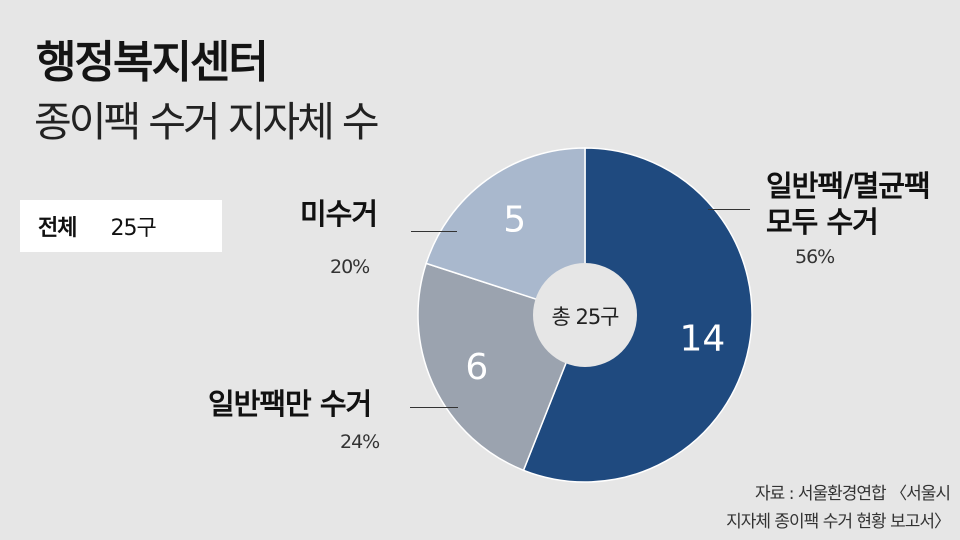 This screenshot has height=540, width=960. I want to click on slice-not-collected, so click(505, 232).